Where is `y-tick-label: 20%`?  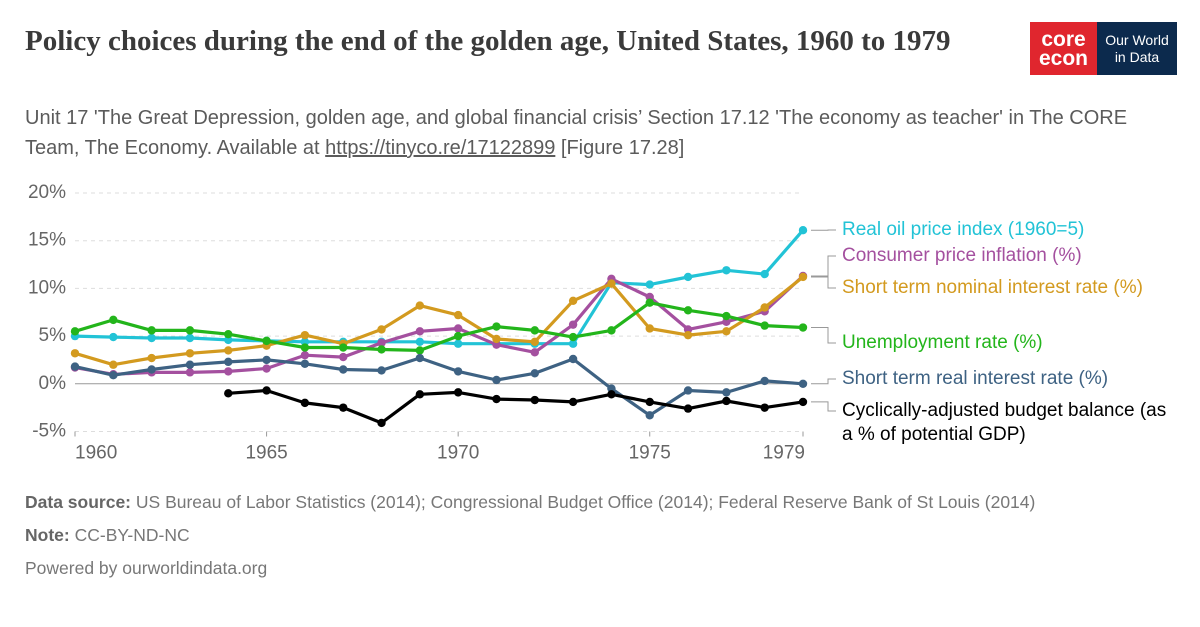 y-tick-label: 20% is located at coordinates (47, 192).